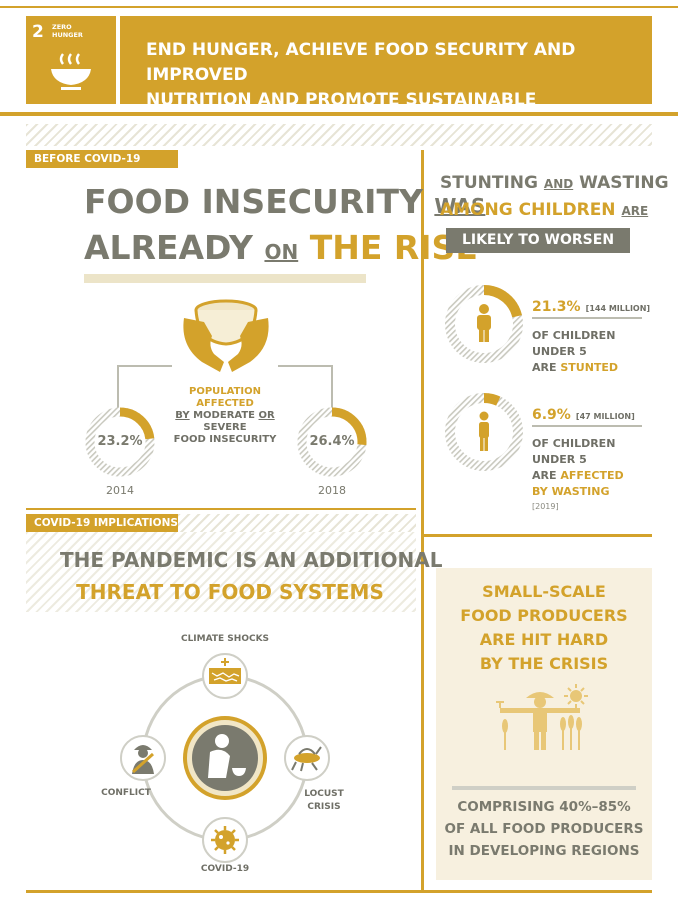 This screenshot has height=902, width=678. I want to click on wasting-count: [47 MILLION], so click(605, 416).